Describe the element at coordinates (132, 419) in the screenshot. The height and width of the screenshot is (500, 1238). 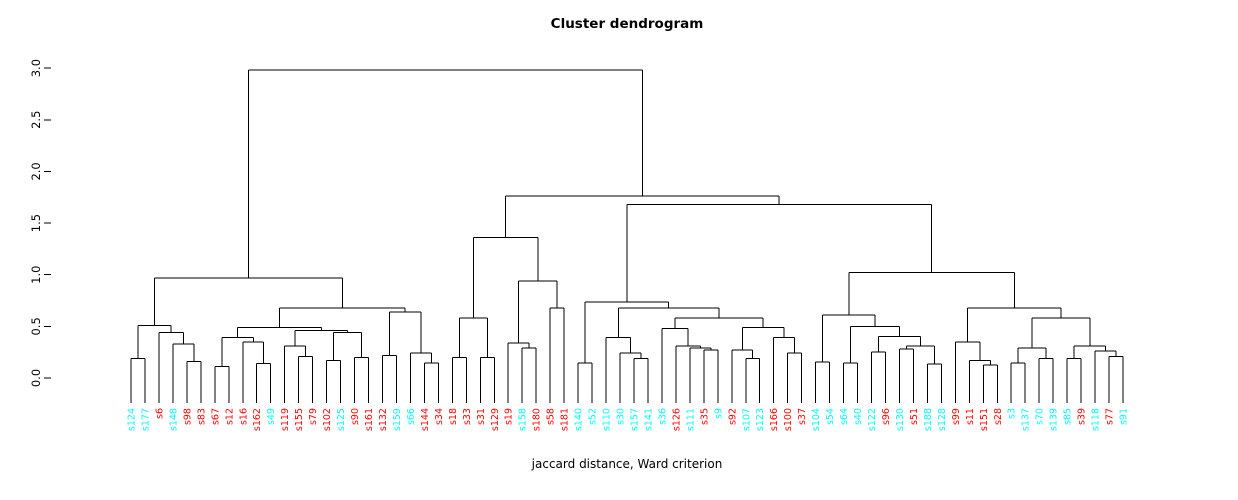
I see `leaf-label: s124` at that location.